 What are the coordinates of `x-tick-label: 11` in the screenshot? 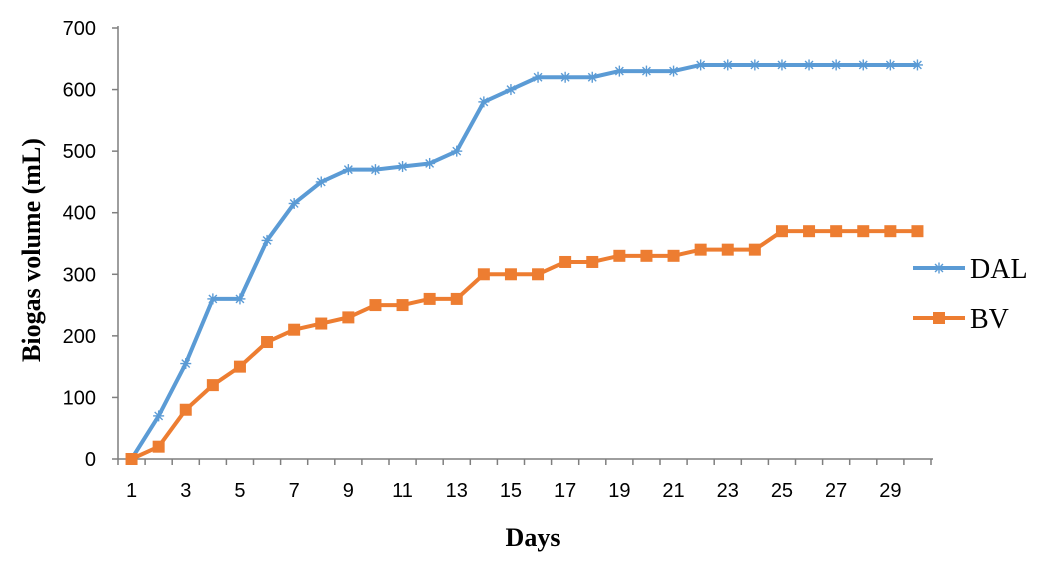 It's located at (402, 491).